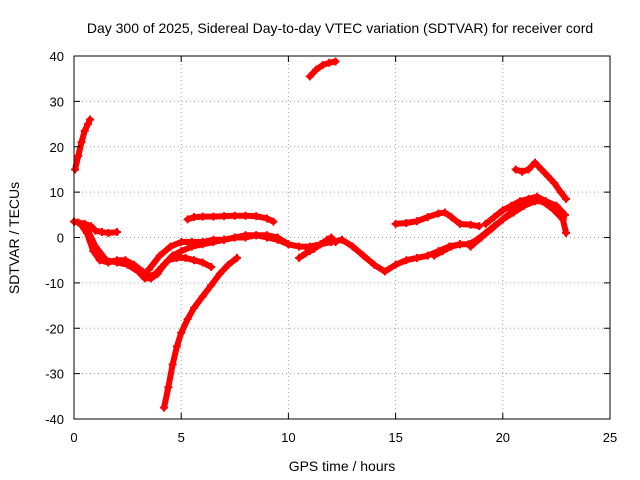 The height and width of the screenshot is (480, 640). What do you see at coordinates (57, 147) in the screenshot?
I see `y-tick-label: 20` at bounding box center [57, 147].